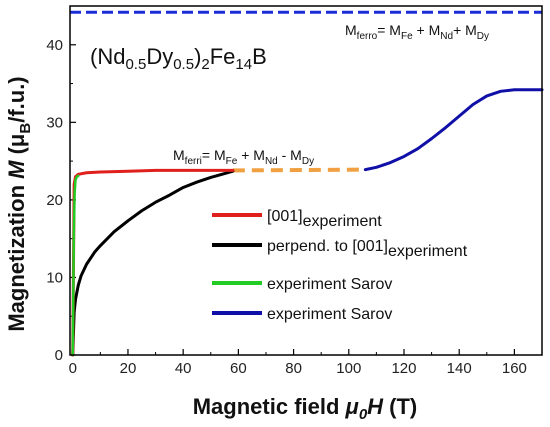 Image resolution: width=550 pixels, height=427 pixels. What do you see at coordinates (16, 255) in the screenshot?
I see `y-axis-title-main: Magnetization` at bounding box center [16, 255].